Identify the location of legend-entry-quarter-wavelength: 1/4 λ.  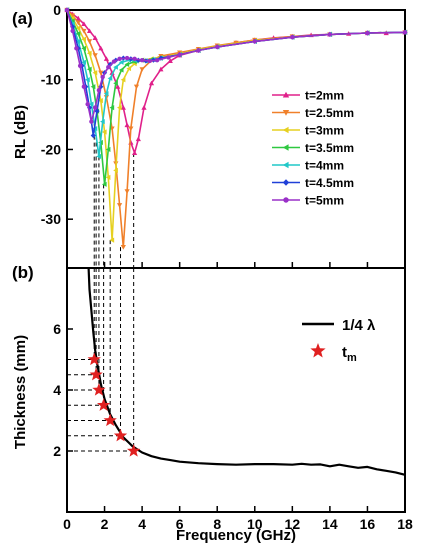
(339, 325).